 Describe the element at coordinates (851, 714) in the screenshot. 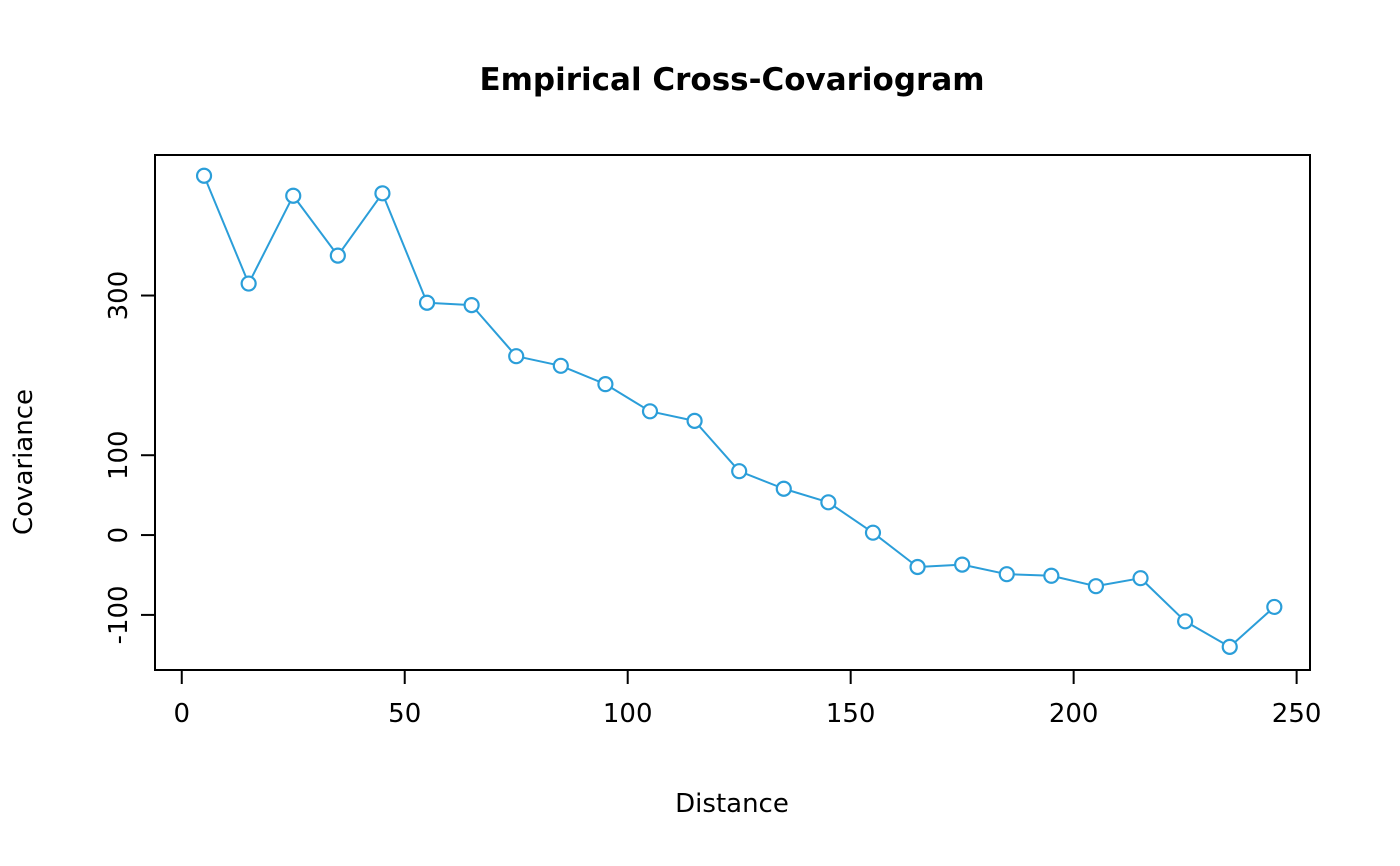

I see `x-tick-label: 150` at that location.